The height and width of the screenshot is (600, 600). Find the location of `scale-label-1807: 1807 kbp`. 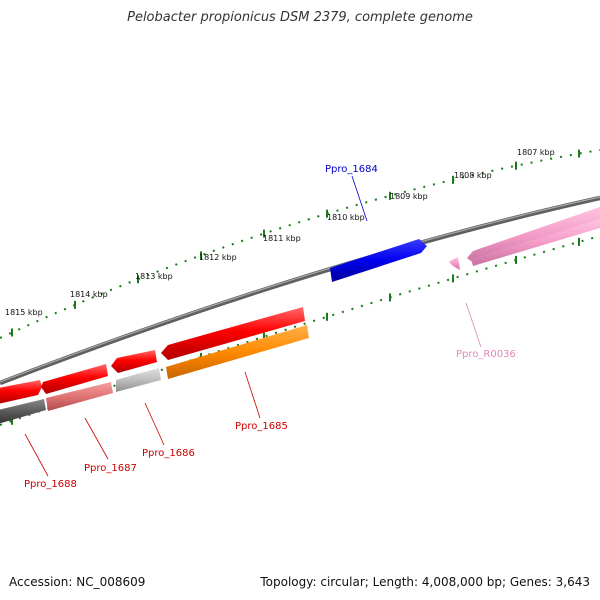

scale-label-1807: 1807 kbp is located at coordinates (536, 152).